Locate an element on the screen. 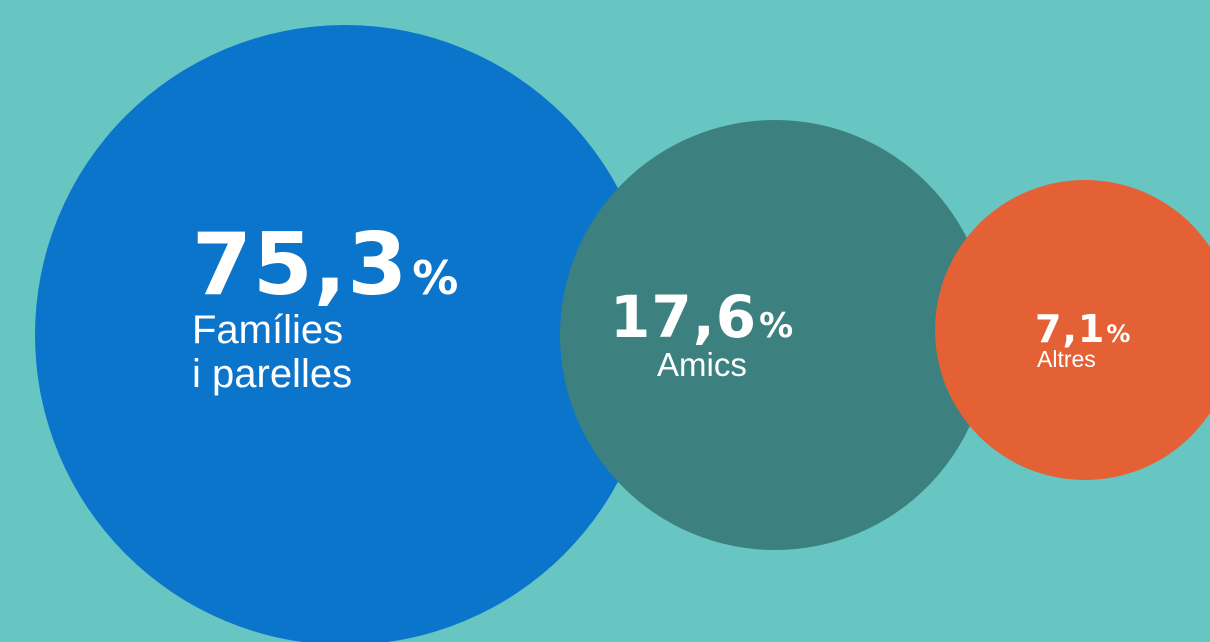 The height and width of the screenshot is (642, 1210). bubble-others-number: 7,1 is located at coordinates (1070, 329).